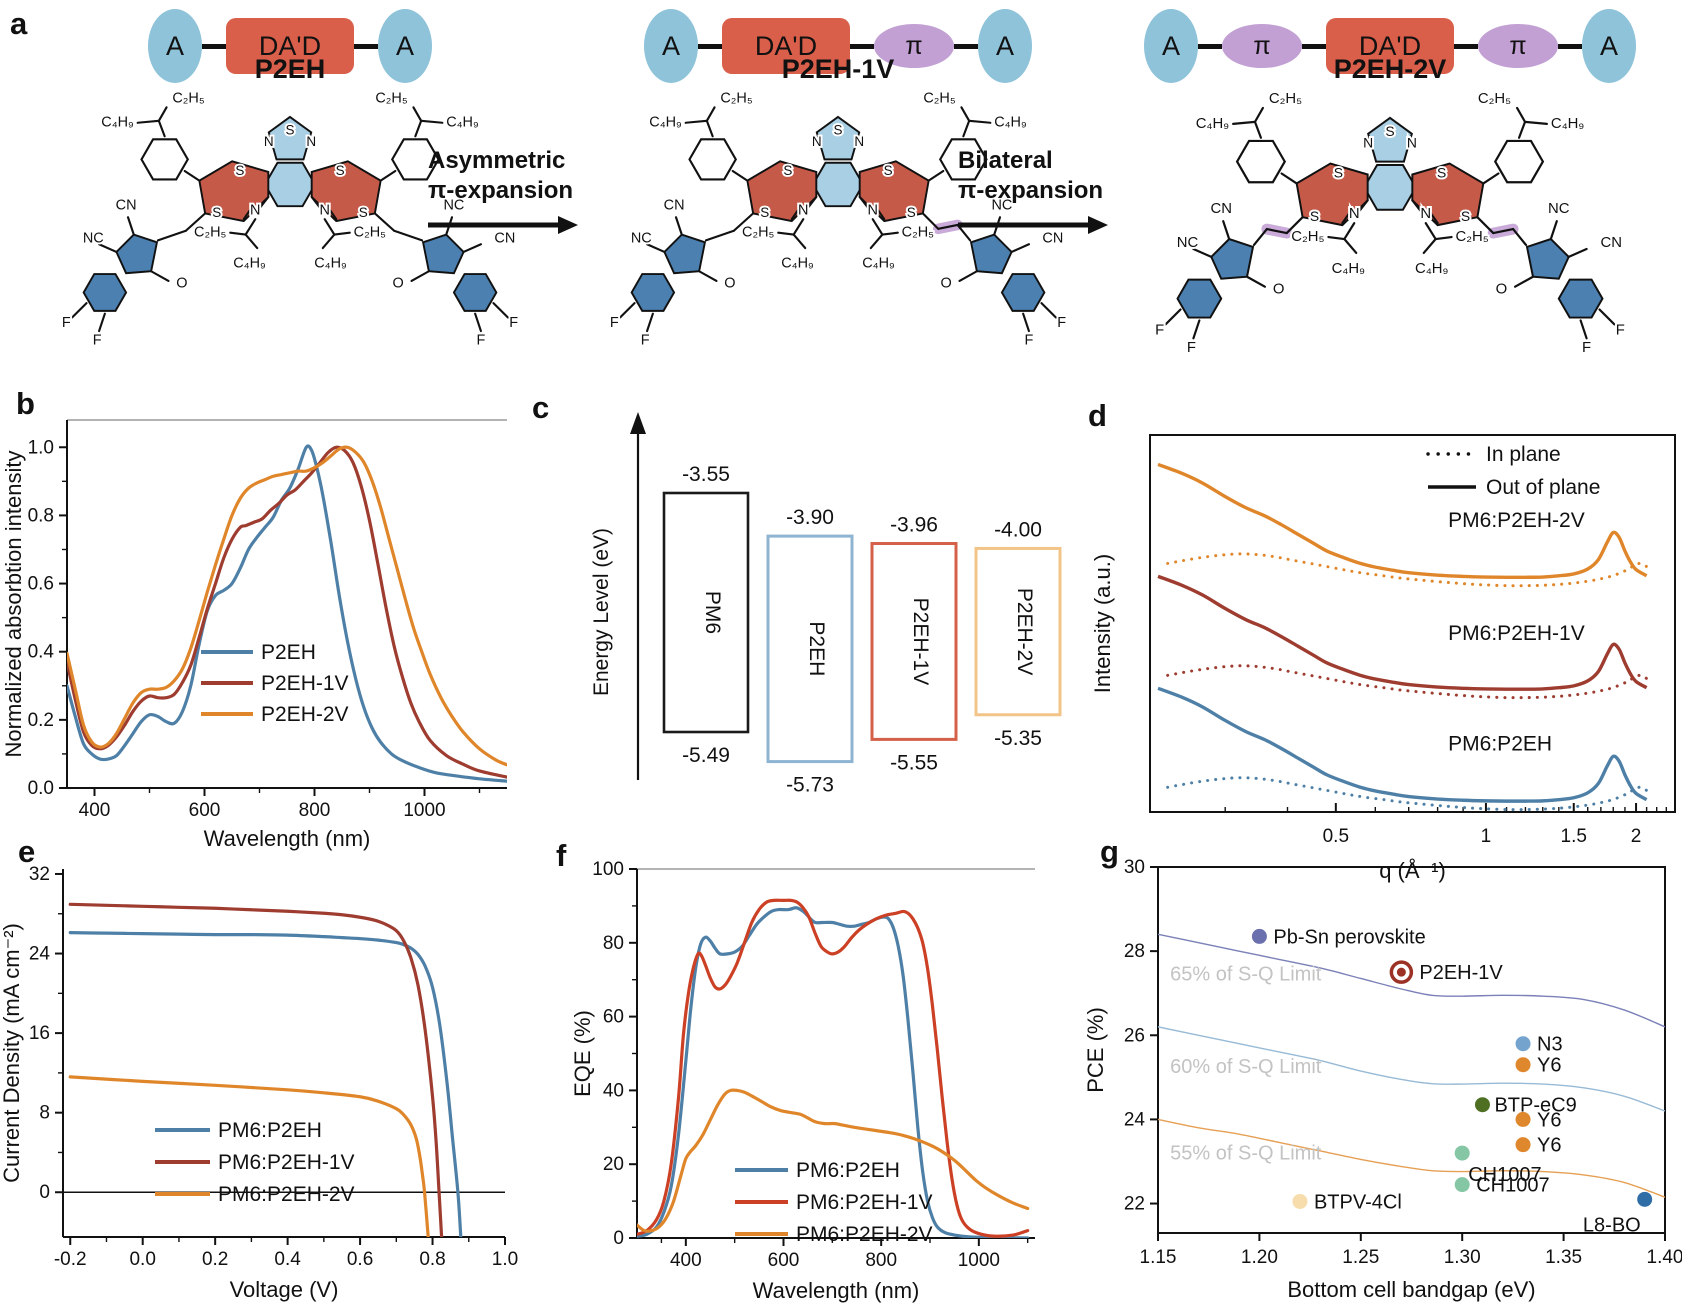  I want to click on svg-text: 30, so click(1134, 867).